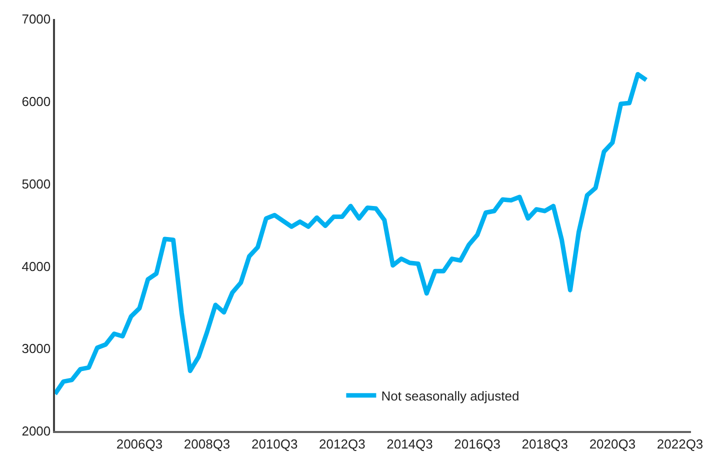 This screenshot has height=463, width=721. Describe the element at coordinates (545, 444) in the screenshot. I see `x-tick-label: 2018Q3` at that location.